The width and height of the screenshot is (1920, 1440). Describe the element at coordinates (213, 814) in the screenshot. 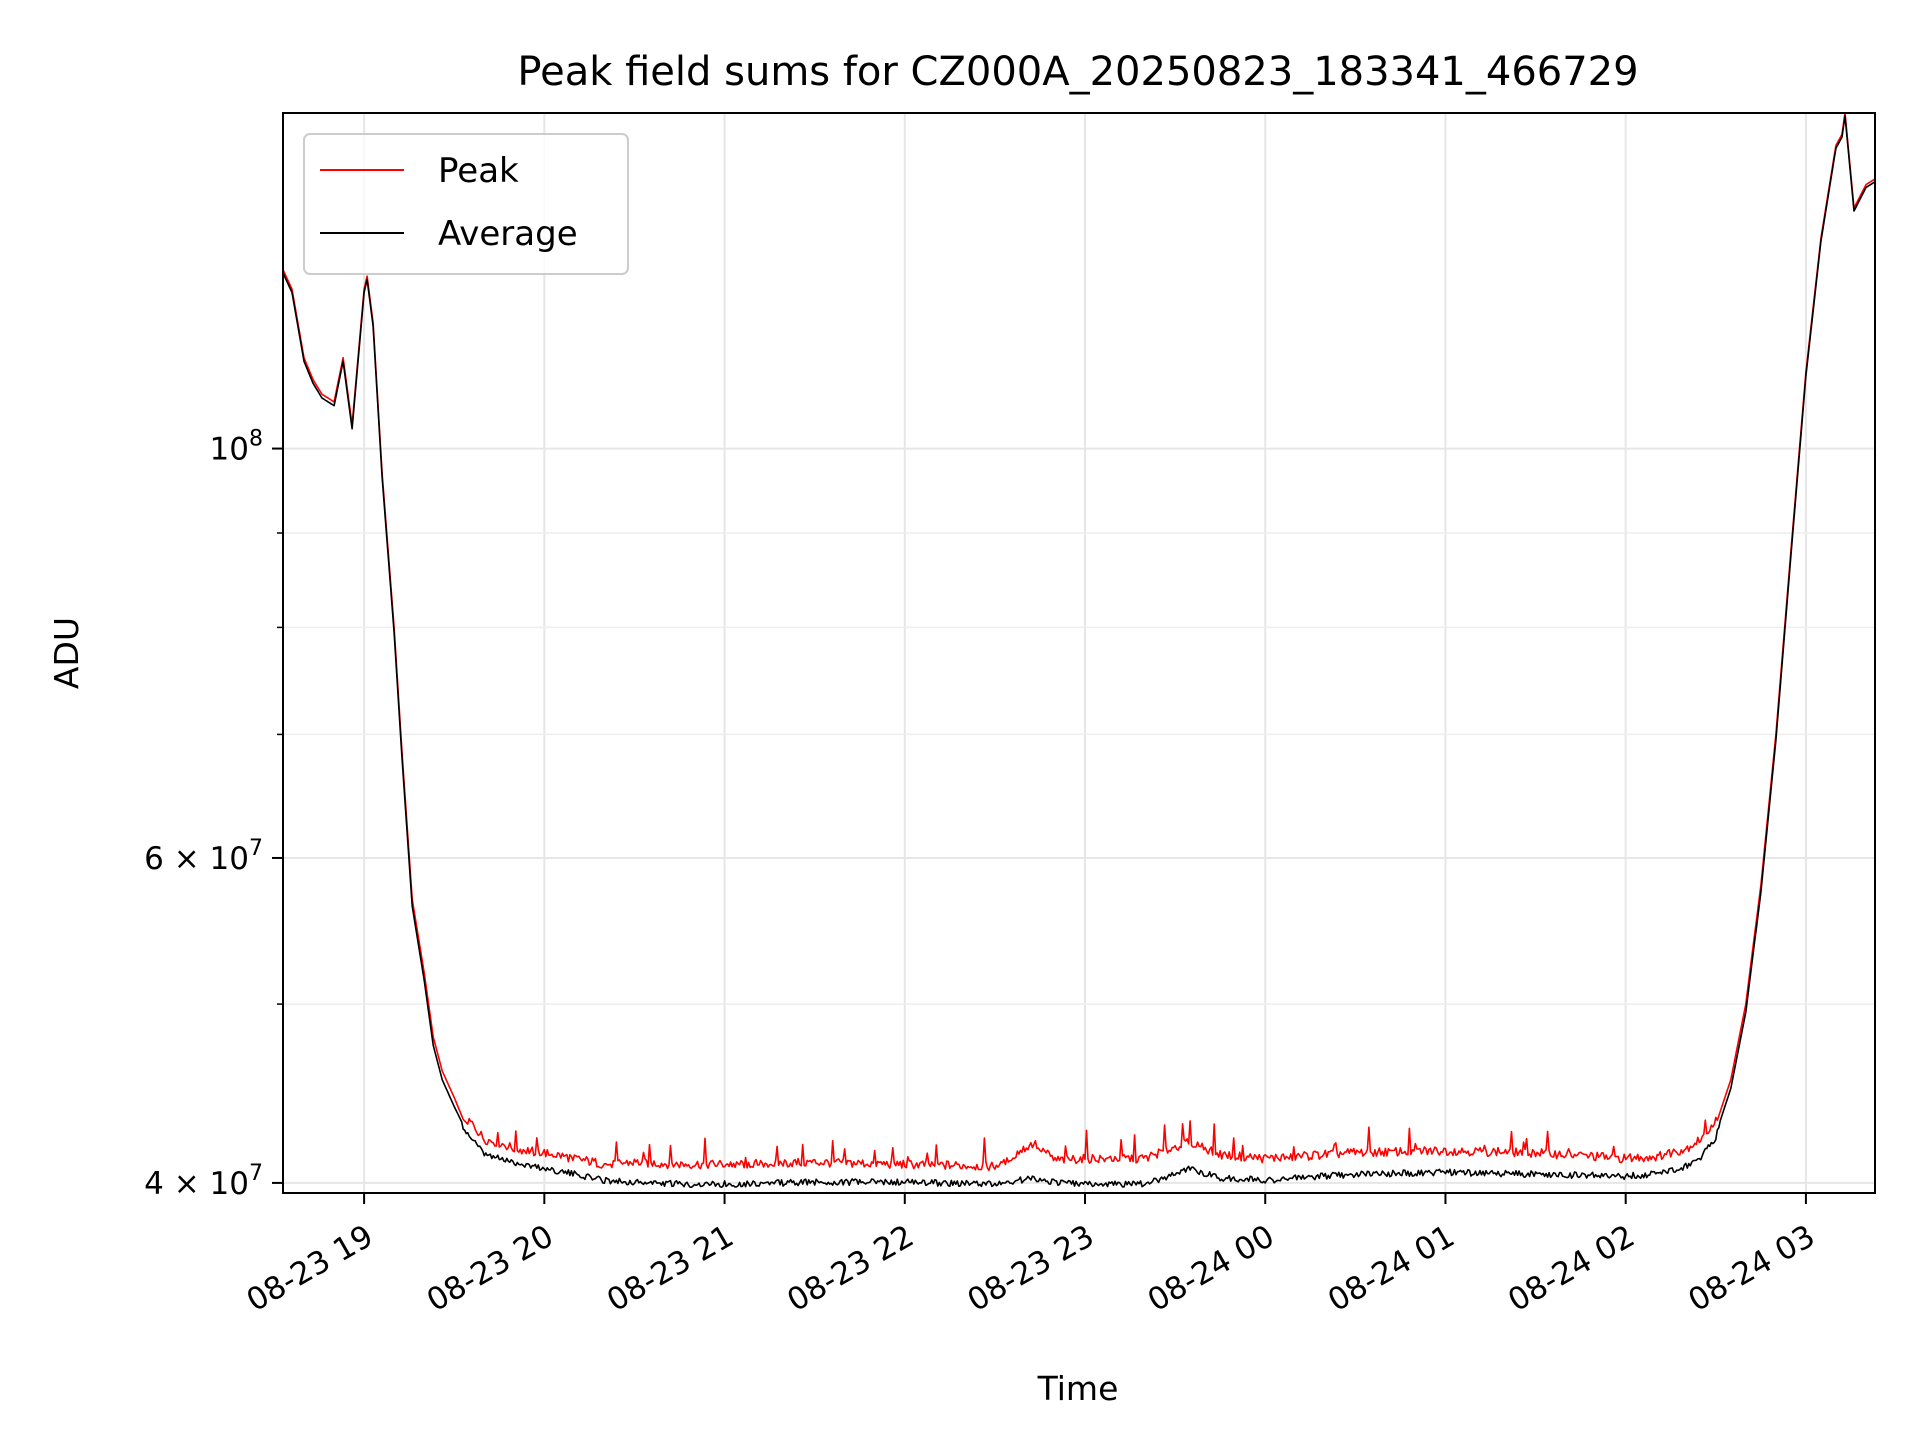

I see `y-axis: 4 × 107 6 × 107 108` at that location.